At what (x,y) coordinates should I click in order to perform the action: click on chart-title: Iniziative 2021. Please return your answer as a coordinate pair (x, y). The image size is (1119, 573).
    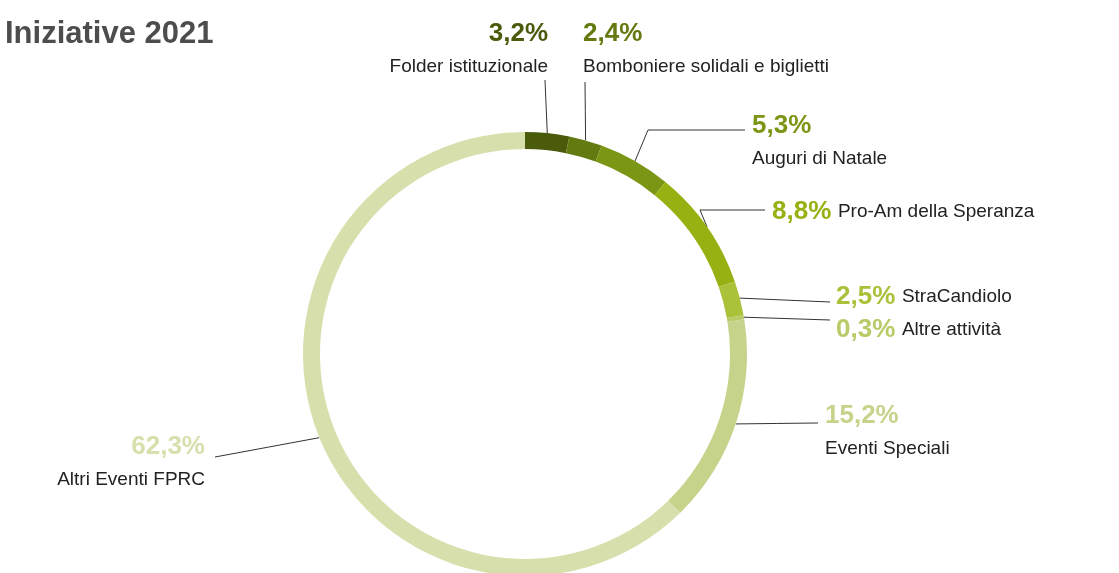
    Looking at the image, I should click on (109, 32).